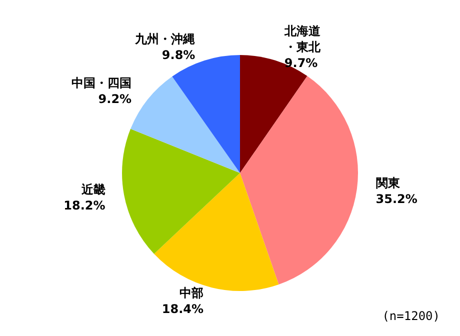 The image size is (460, 336). I want to click on slice-label: 関東, so click(388, 183).